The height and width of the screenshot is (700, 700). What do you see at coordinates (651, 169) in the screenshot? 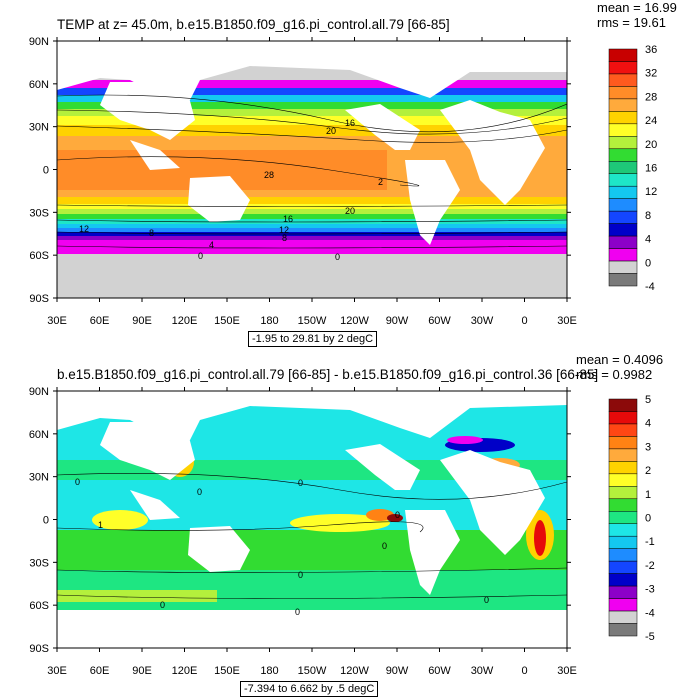
I see `colorbar-label: 16` at bounding box center [651, 169].